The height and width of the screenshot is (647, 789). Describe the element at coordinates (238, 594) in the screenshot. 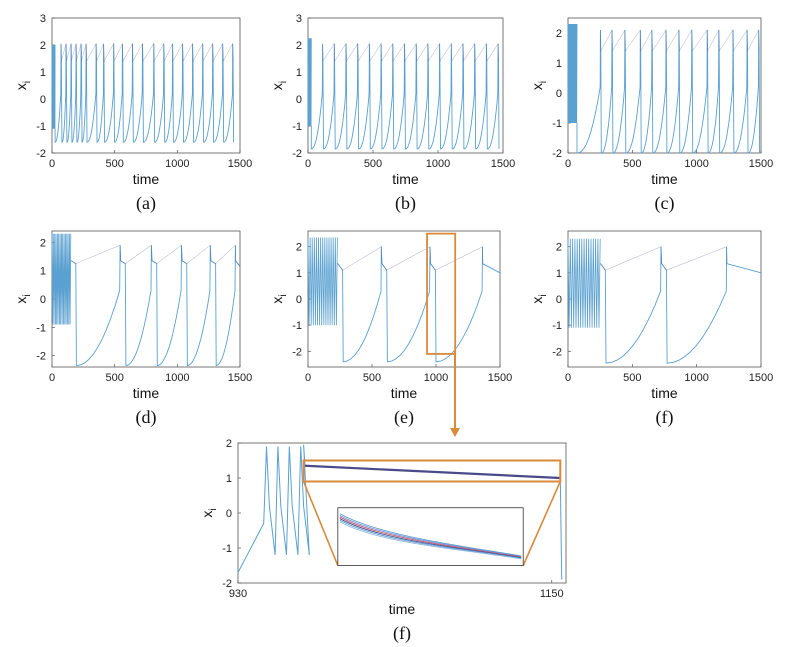

I see `x-tick-label: 930` at that location.